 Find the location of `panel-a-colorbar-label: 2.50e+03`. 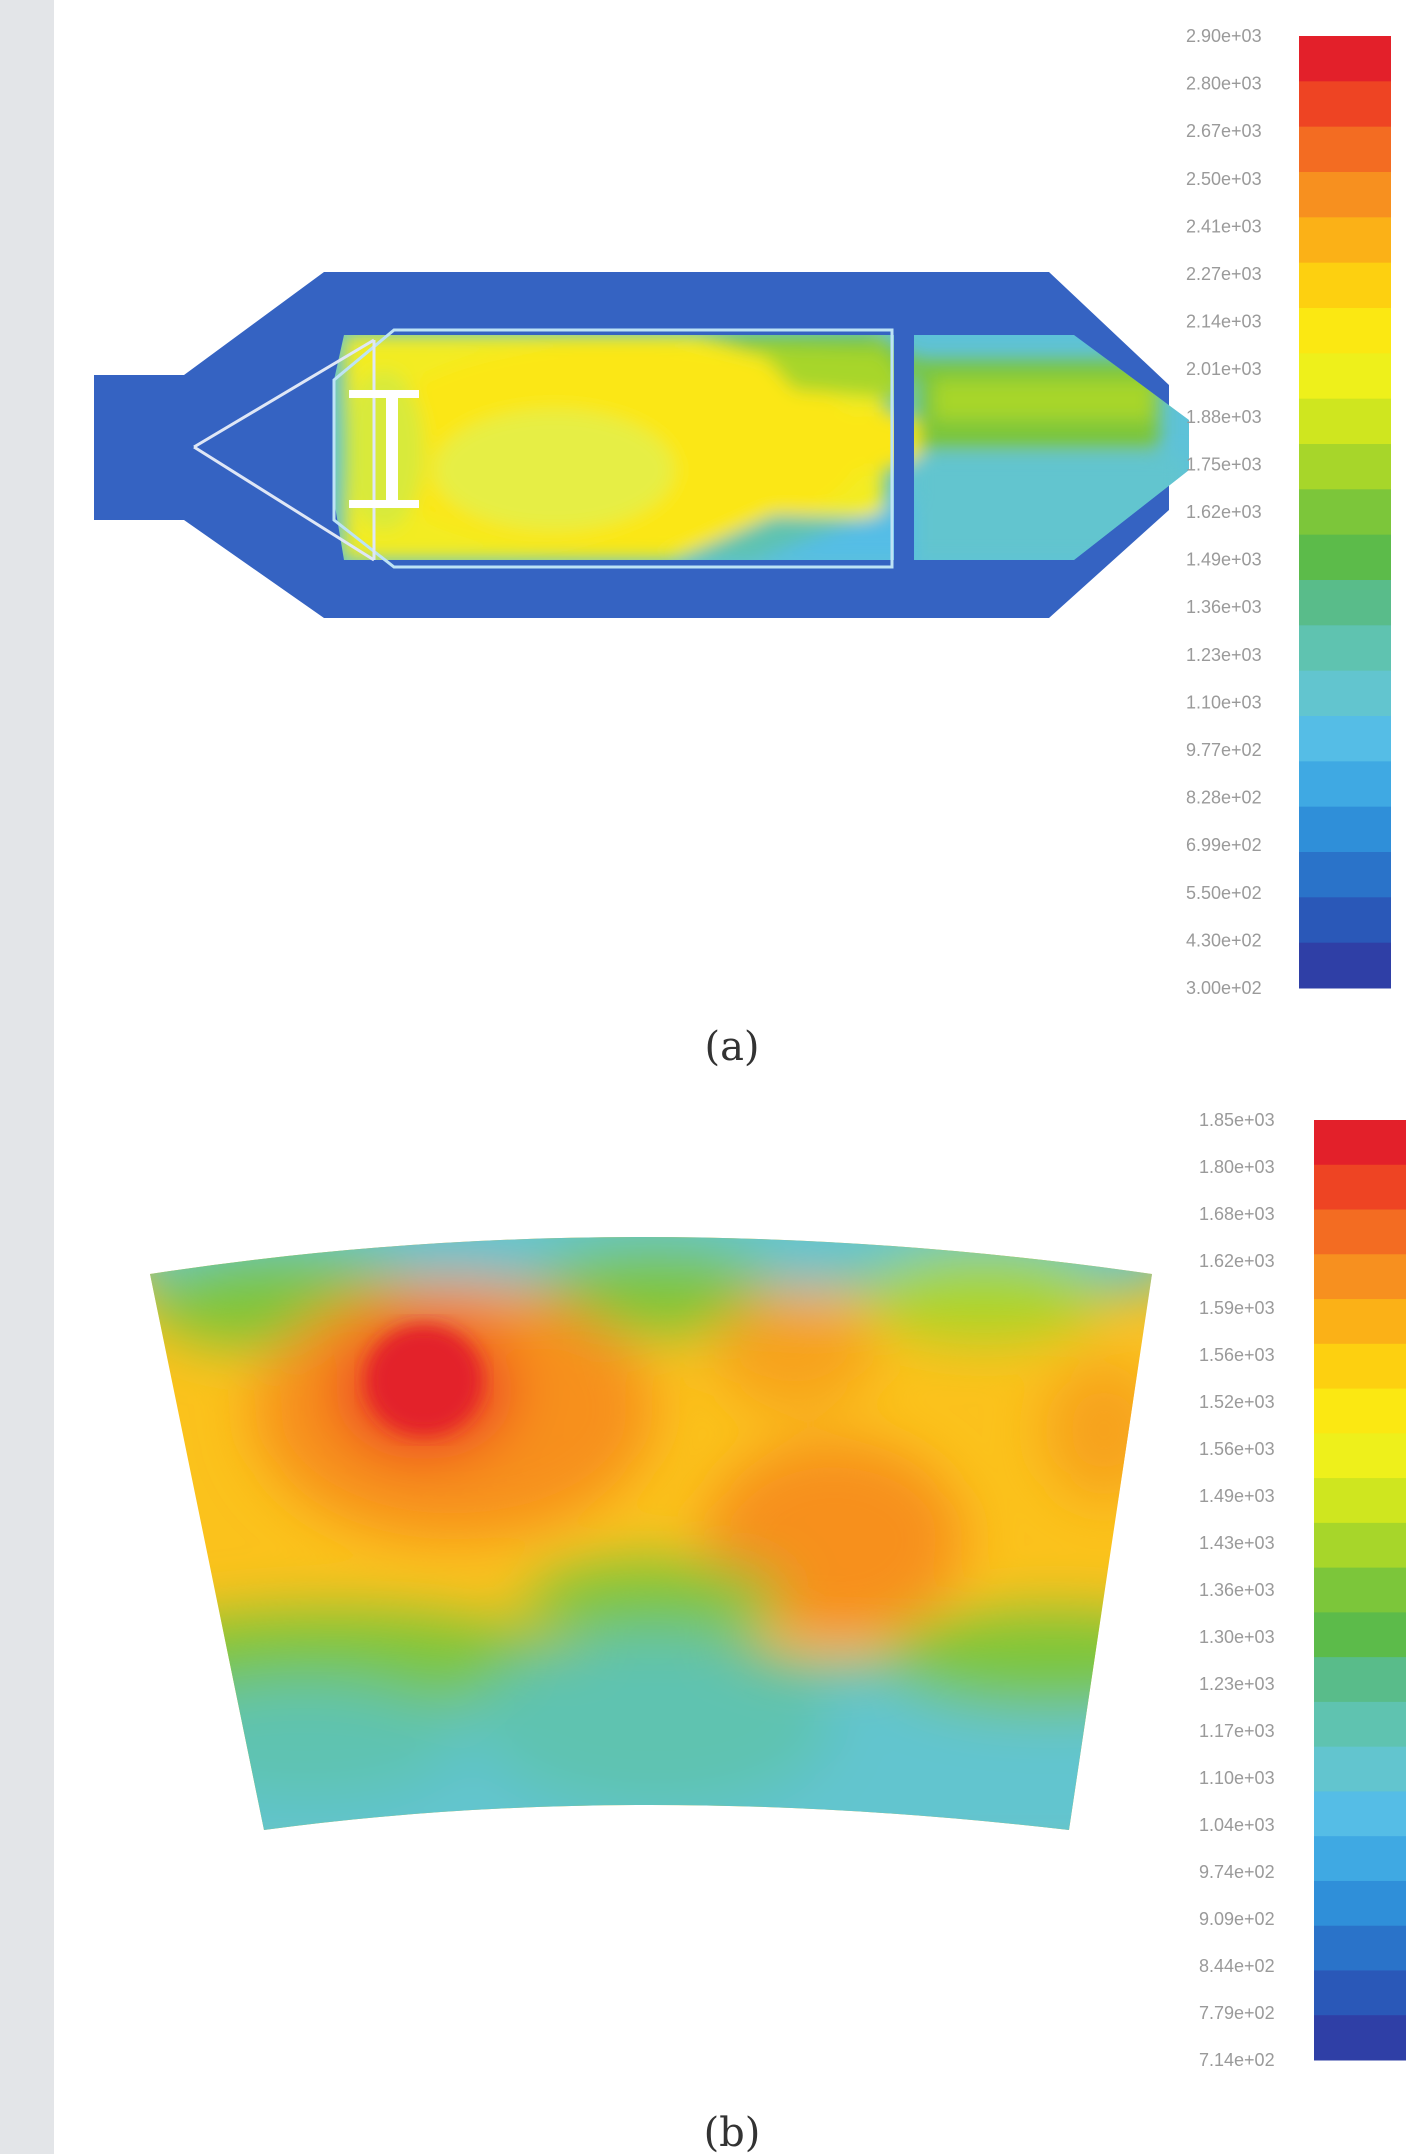

panel-a-colorbar-label: 2.50e+03 is located at coordinates (1224, 179).